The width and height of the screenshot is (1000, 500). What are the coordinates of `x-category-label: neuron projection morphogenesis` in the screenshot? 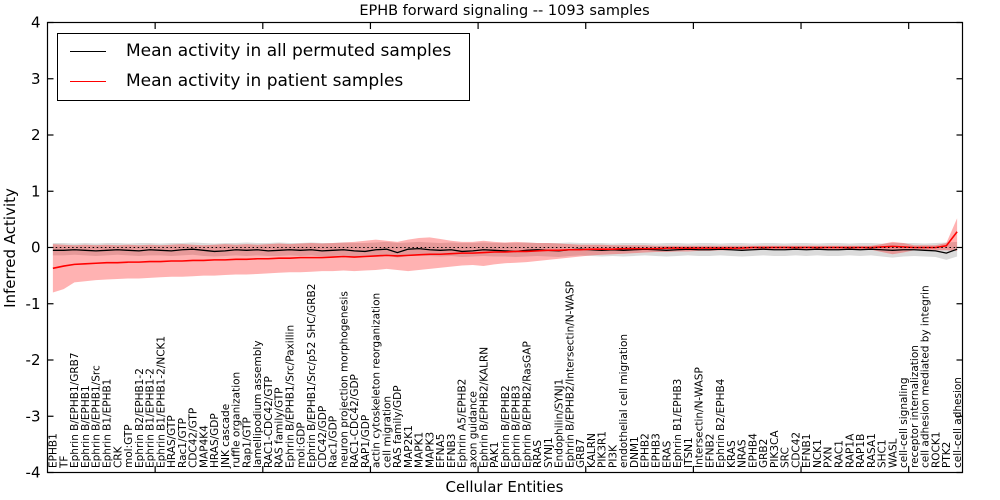 It's located at (344, 379).